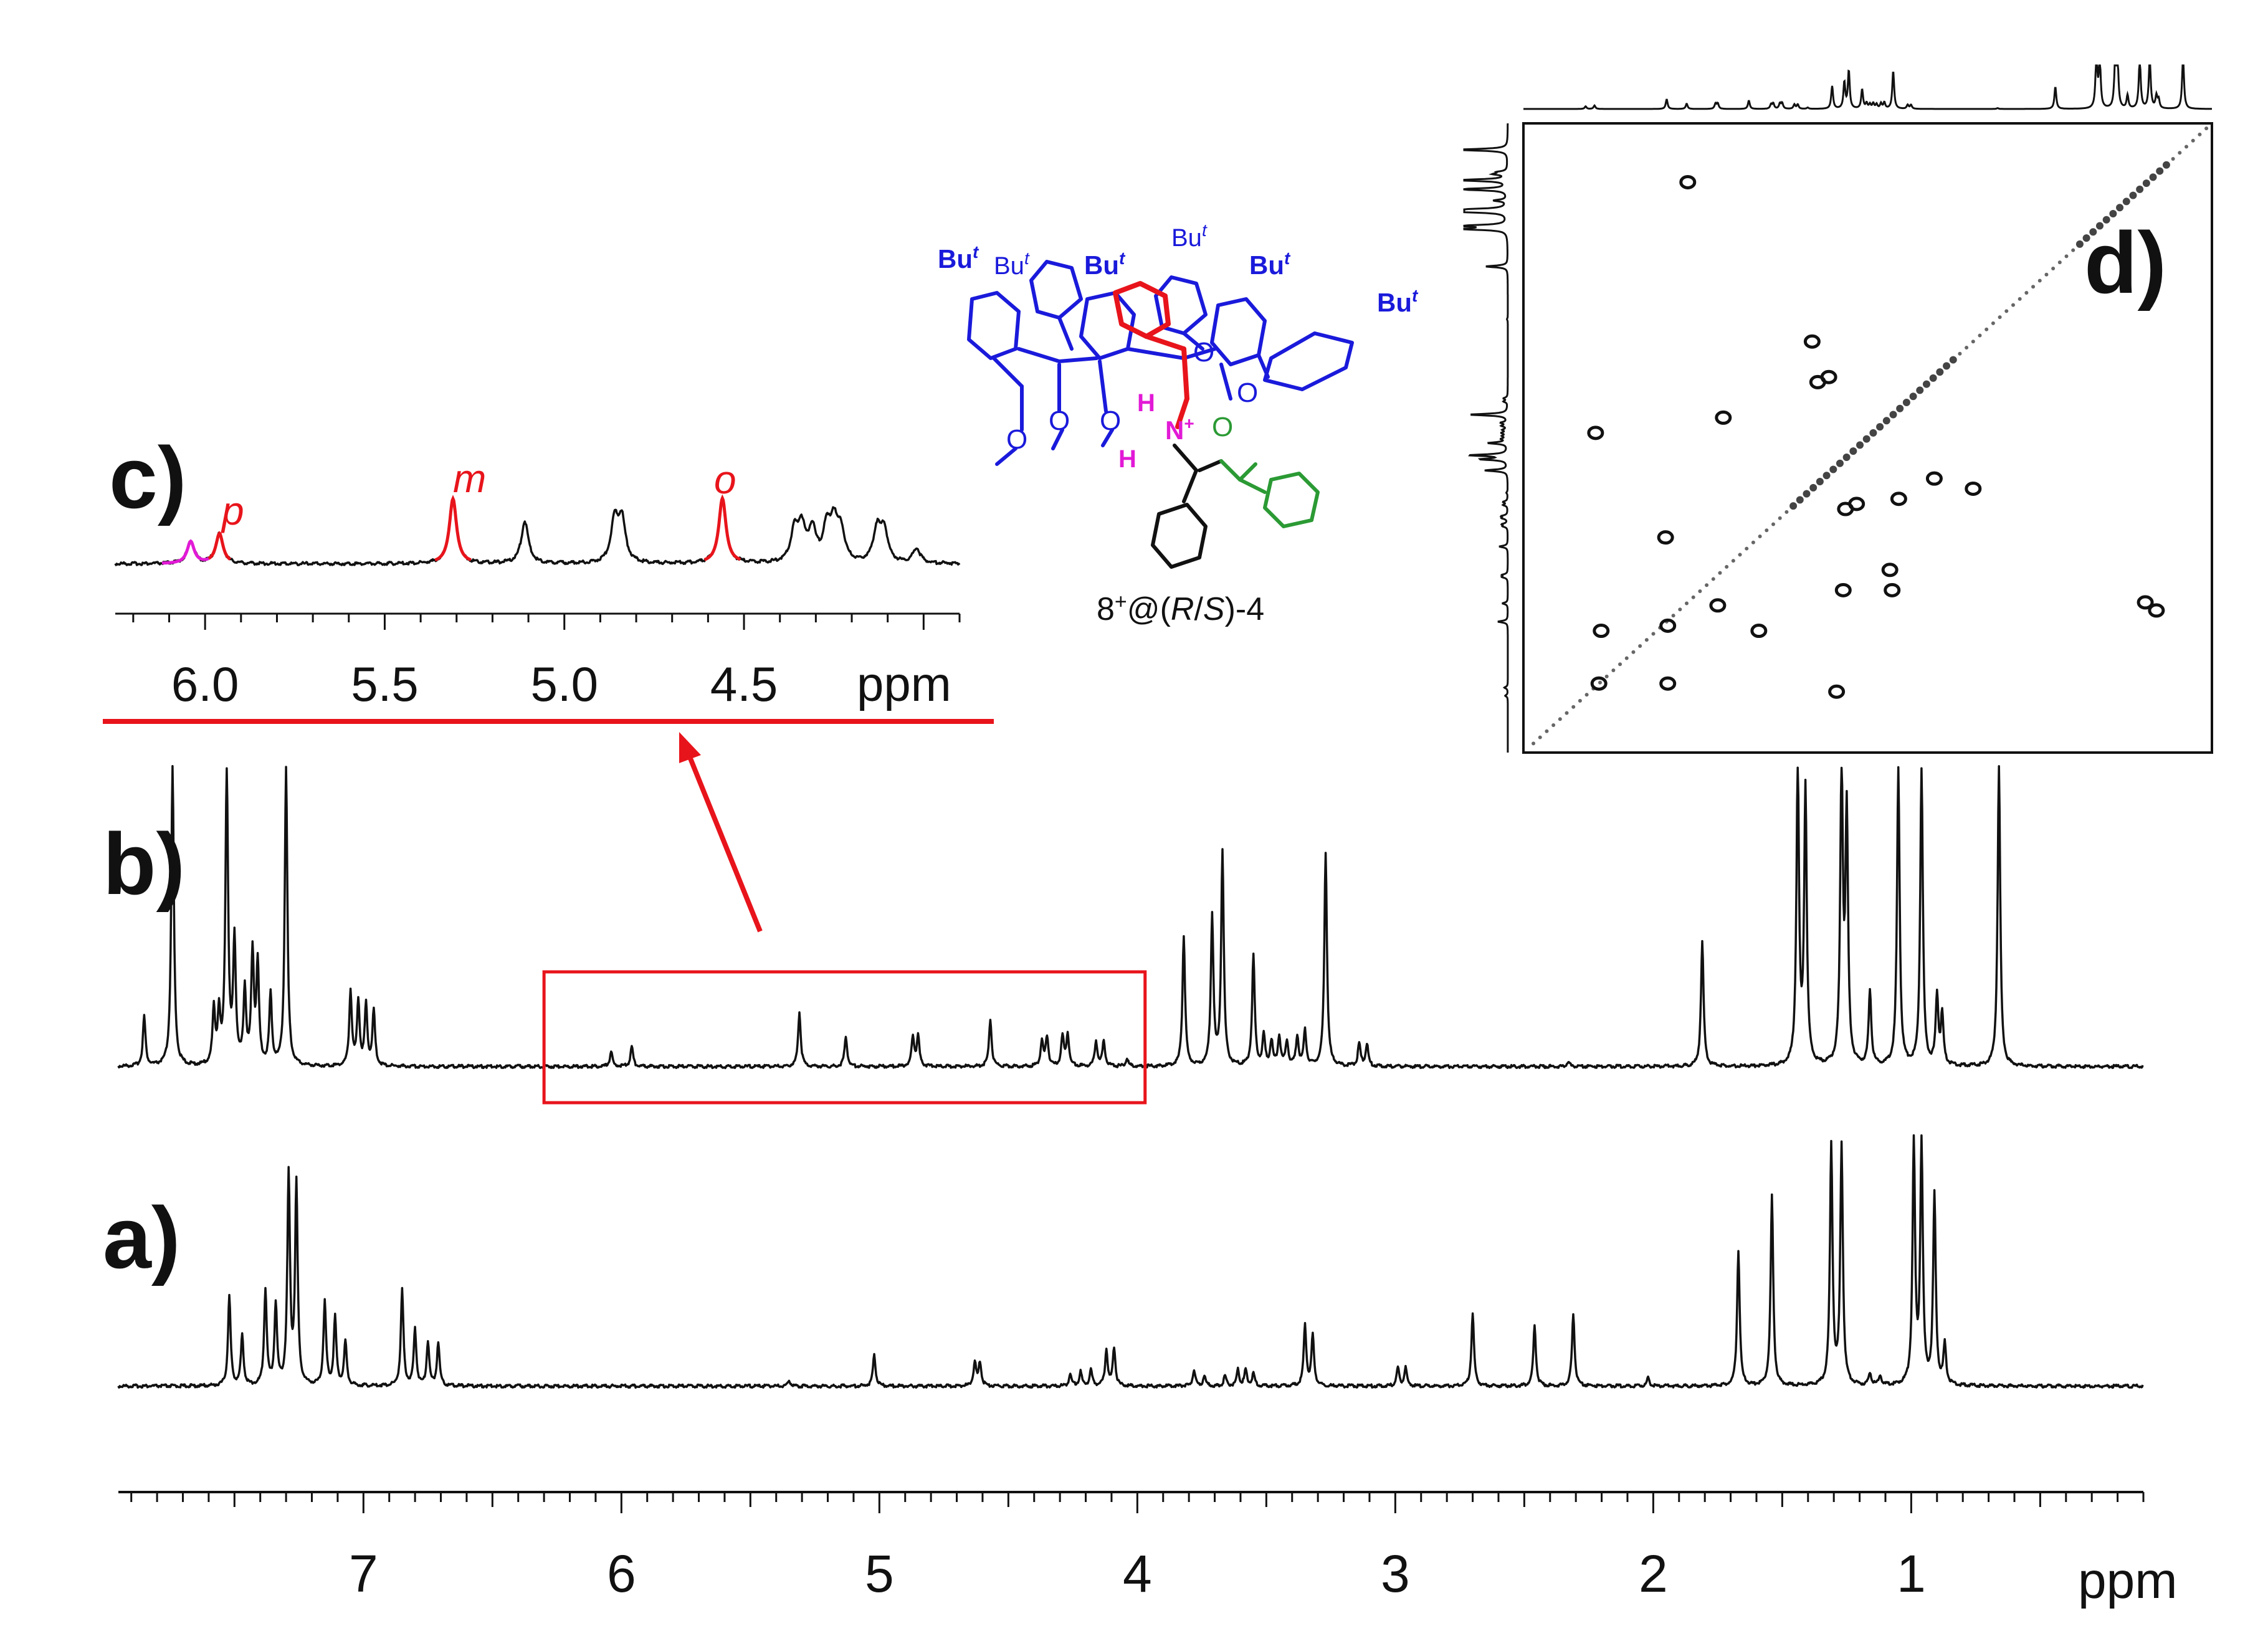 The height and width of the screenshot is (1626, 2268). What do you see at coordinates (958, 257) in the screenshot?
I see `but-label-1: But` at bounding box center [958, 257].